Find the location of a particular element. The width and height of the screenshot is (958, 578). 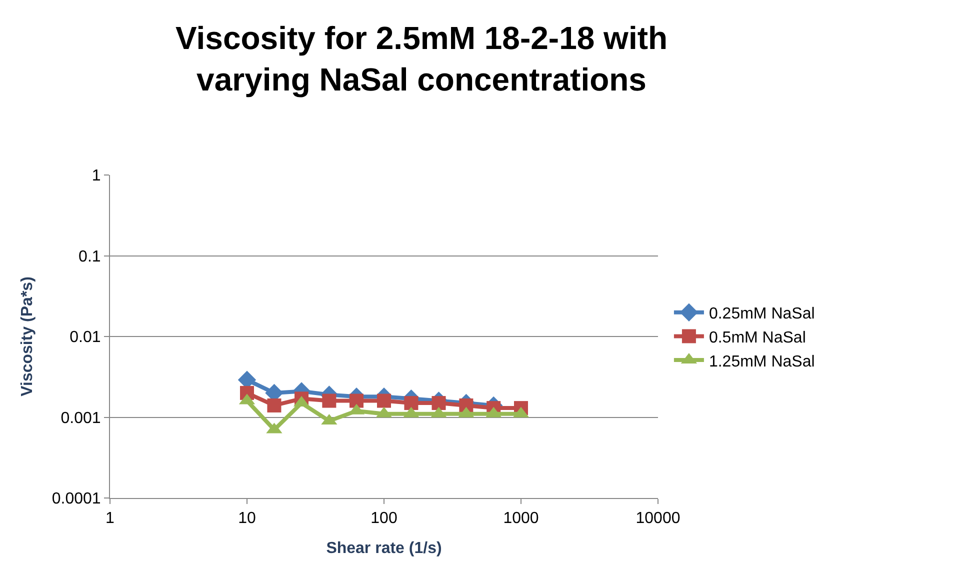

x-tick-label: 10 is located at coordinates (247, 519).